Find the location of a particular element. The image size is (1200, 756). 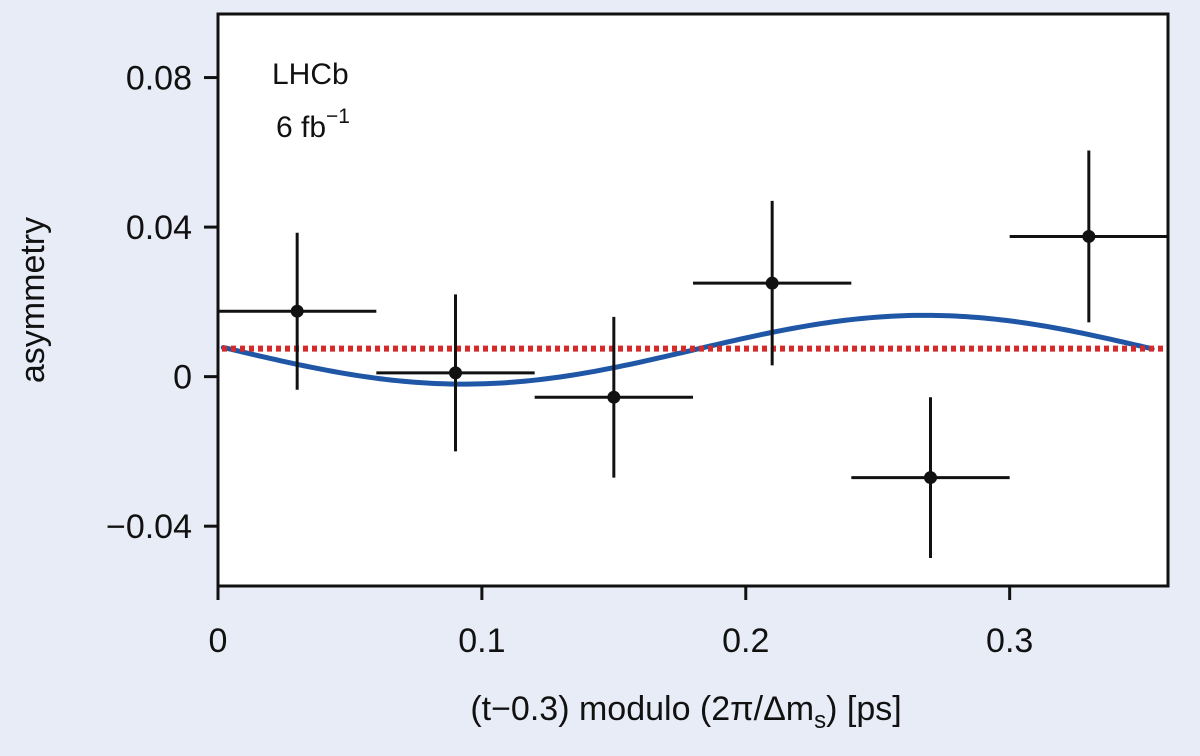

x-tick-label-1: 0.1 is located at coordinates (481, 641).